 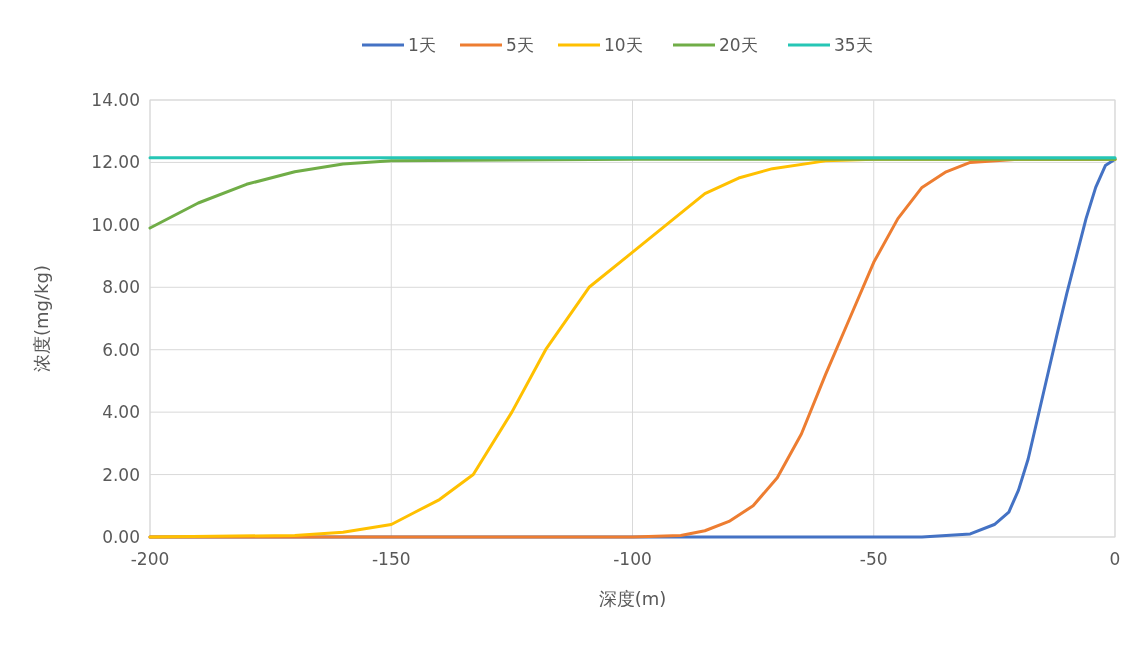 What do you see at coordinates (873, 559) in the screenshot?
I see `x-tick-label: -50` at bounding box center [873, 559].